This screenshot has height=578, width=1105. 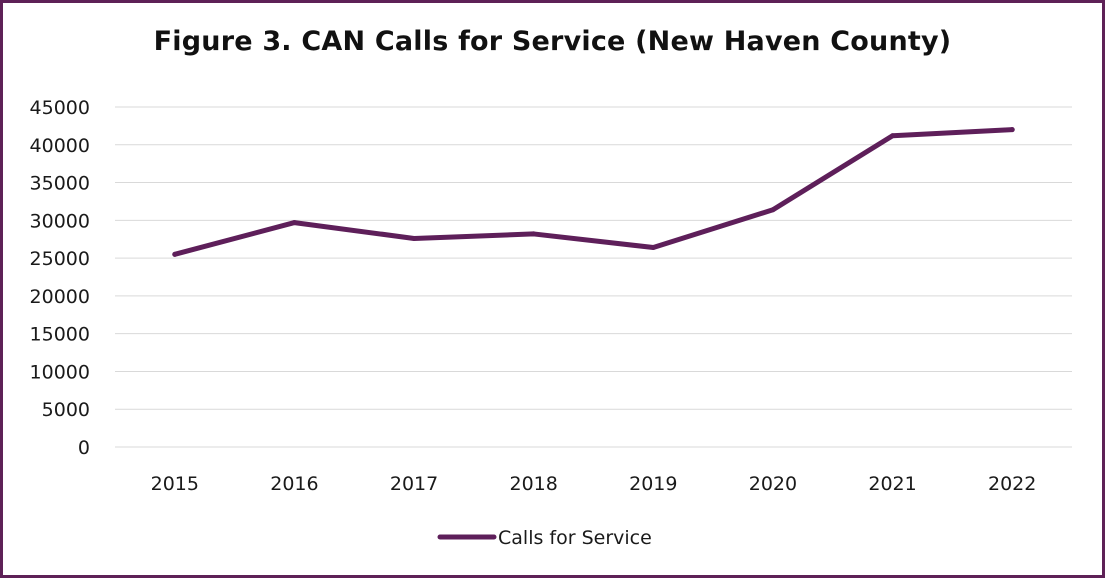 I want to click on x-tick-label: 2020, so click(x=773, y=484).